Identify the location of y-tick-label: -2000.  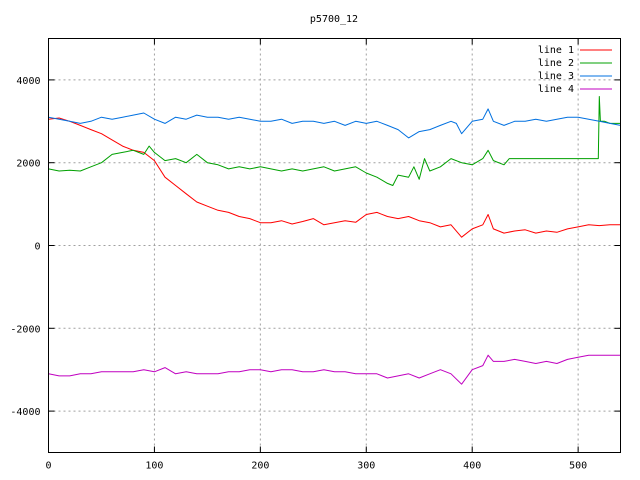
(25, 329).